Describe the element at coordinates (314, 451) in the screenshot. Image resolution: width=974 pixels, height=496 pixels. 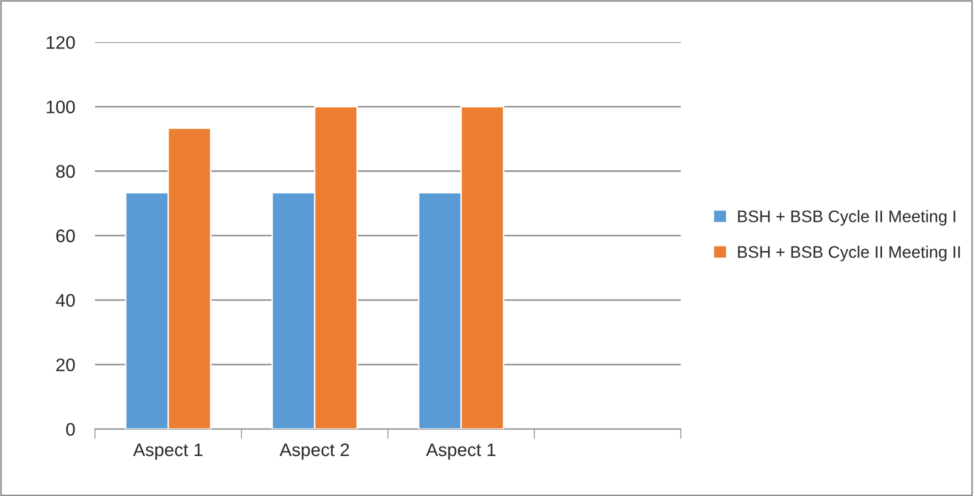
I see `x-tick-label: Aspect 2` at that location.